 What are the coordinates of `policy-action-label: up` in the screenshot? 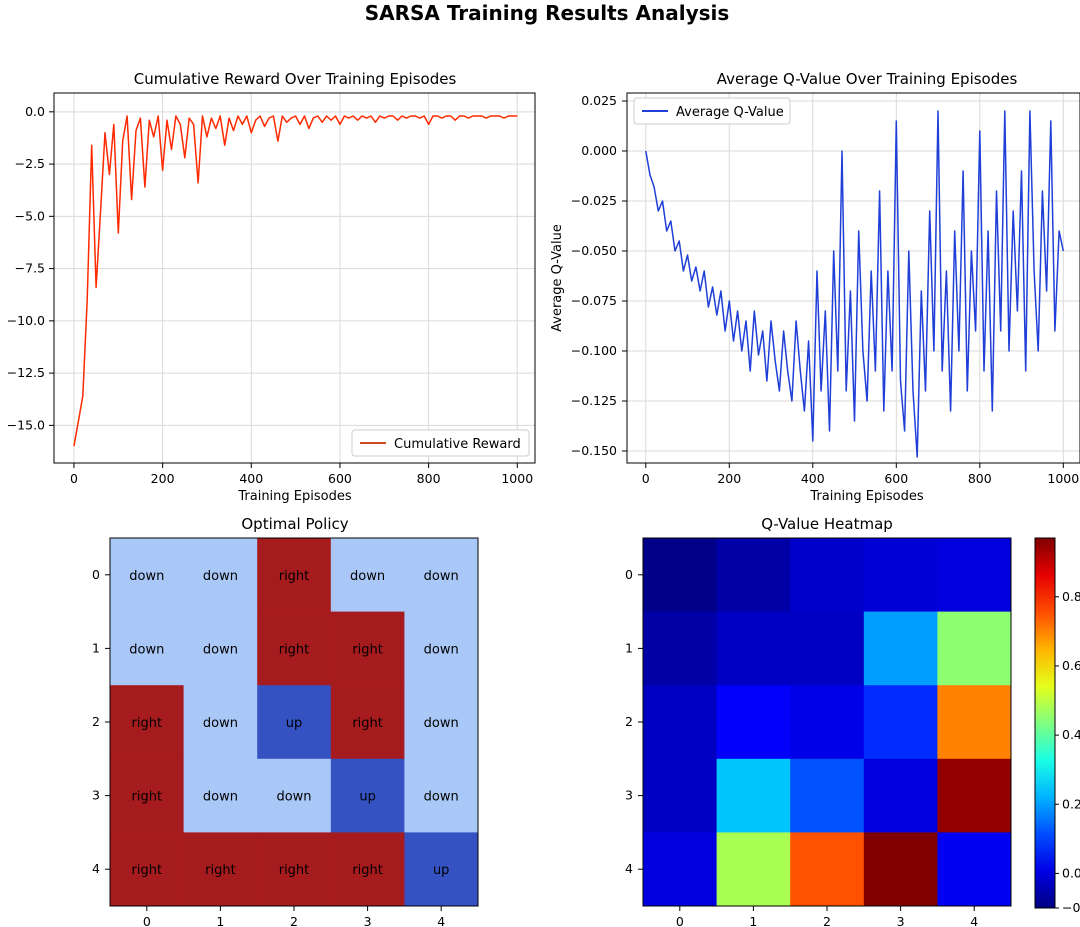 It's located at (441, 870).